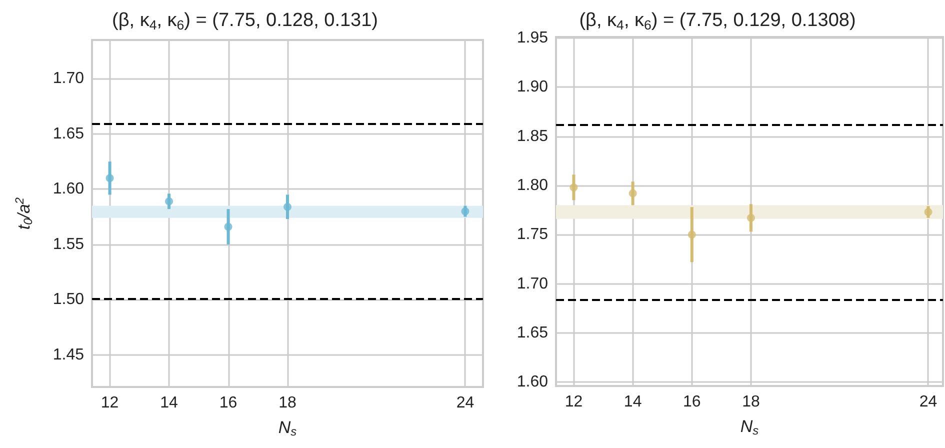 This screenshot has height=448, width=945. I want to click on y-tick-label: 1.55, so click(68, 244).